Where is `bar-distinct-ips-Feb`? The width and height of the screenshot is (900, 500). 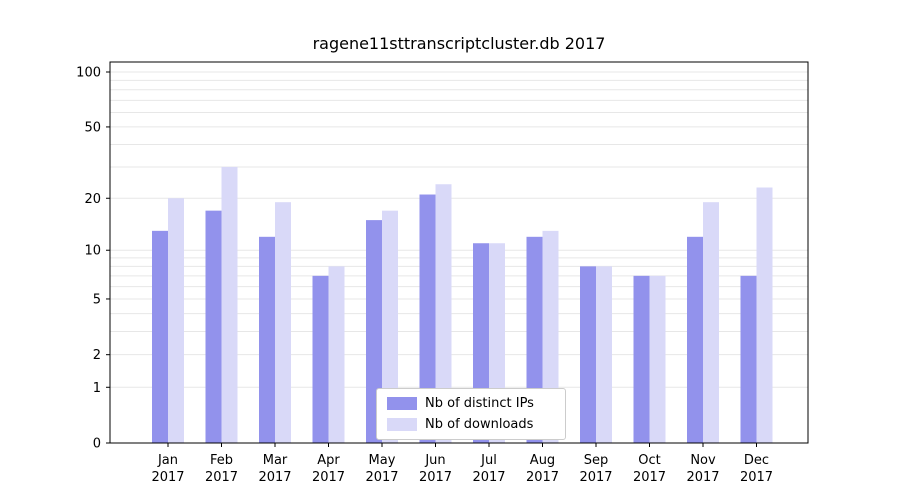
bar-distinct-ips-Feb is located at coordinates (213, 326).